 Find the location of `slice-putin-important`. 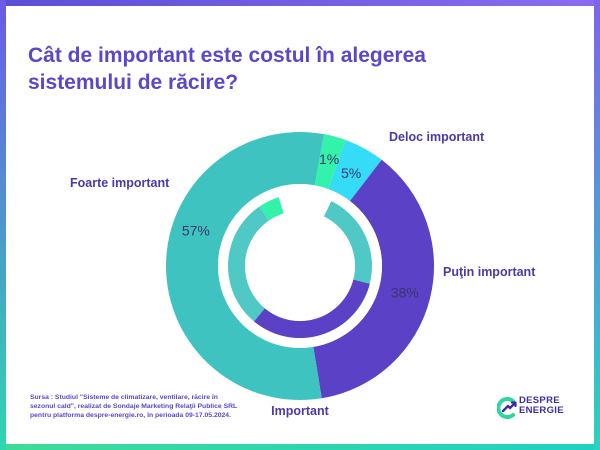

slice-putin-important is located at coordinates (355, 171).